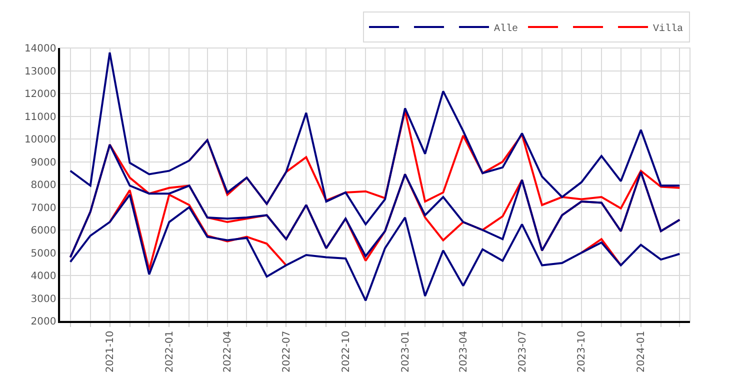  What do you see at coordinates (40, 94) in the screenshot?
I see `y-tick-label: 12000` at bounding box center [40, 94].